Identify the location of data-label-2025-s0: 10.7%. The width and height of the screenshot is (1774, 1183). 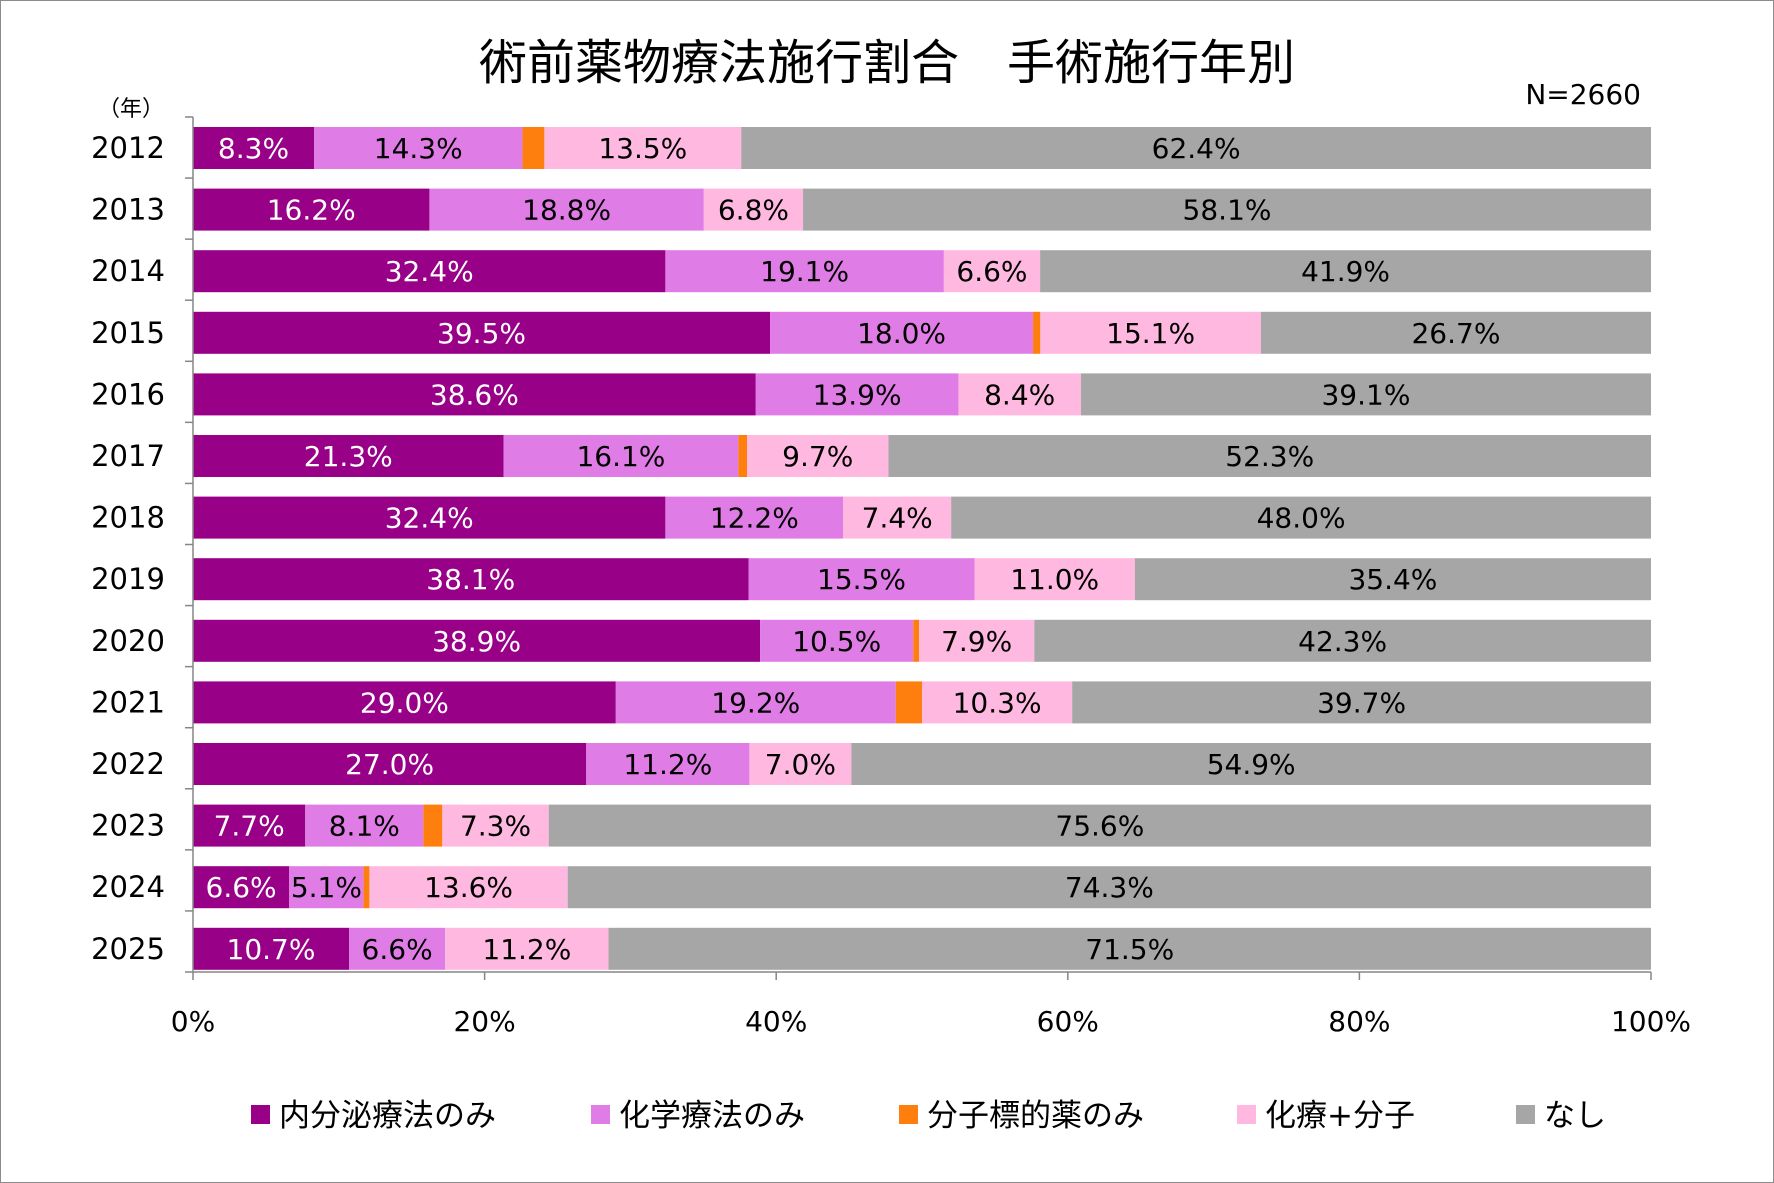
(271, 949).